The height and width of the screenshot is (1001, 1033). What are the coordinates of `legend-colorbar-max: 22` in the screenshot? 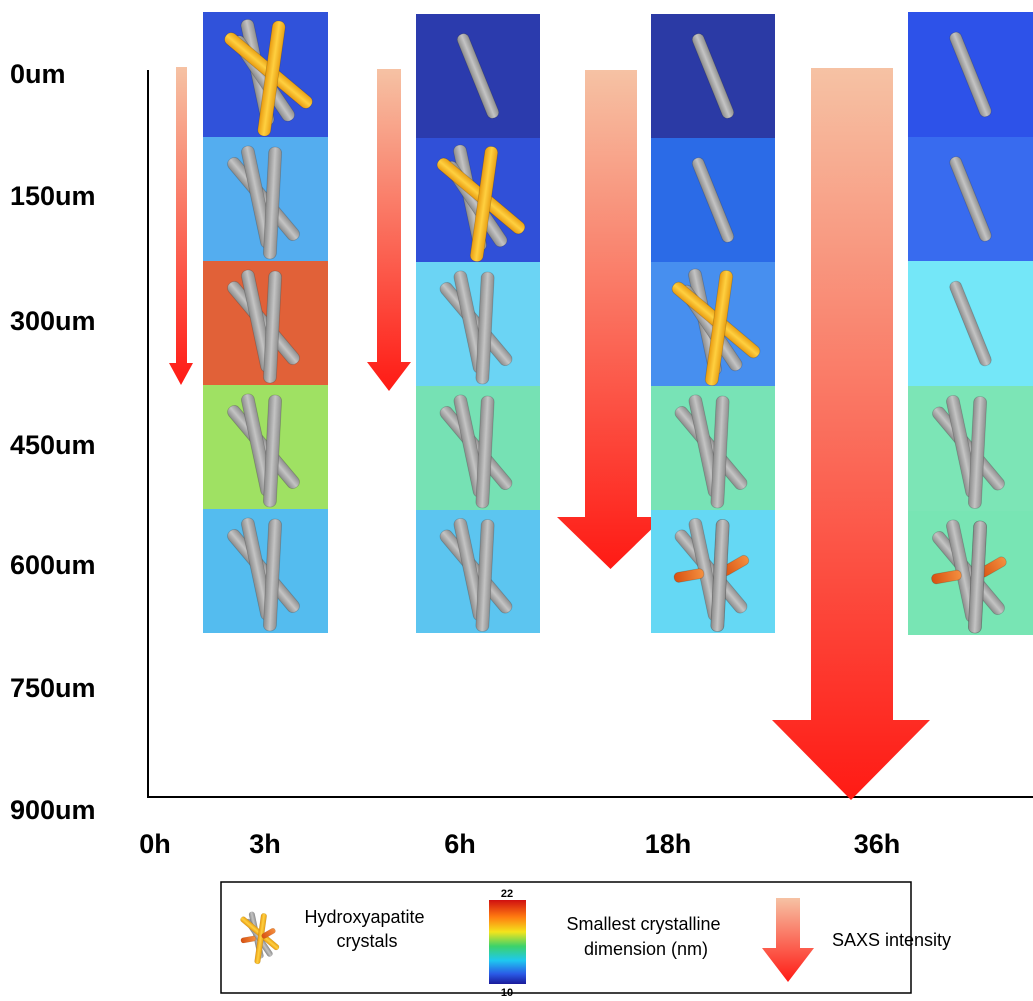 It's located at (507, 894).